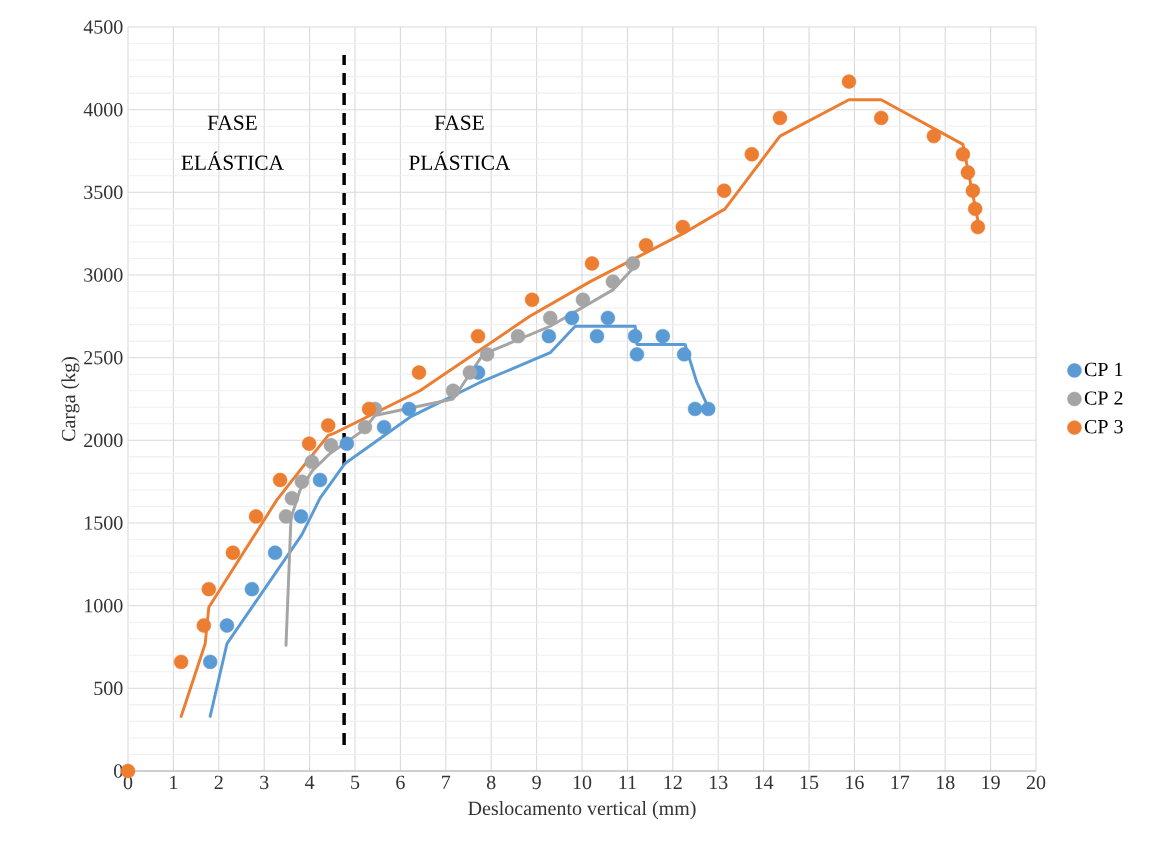  What do you see at coordinates (103, 27) in the screenshot?
I see `y-tick-label: 4500` at bounding box center [103, 27].